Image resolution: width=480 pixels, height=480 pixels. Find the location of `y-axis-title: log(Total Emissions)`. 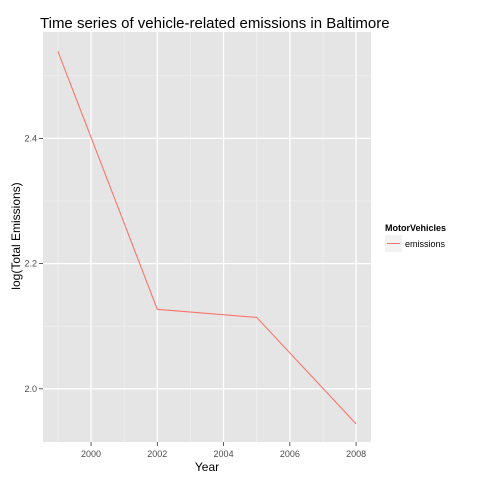

y-axis-title: log(Total Emissions) is located at coordinates (16, 235).